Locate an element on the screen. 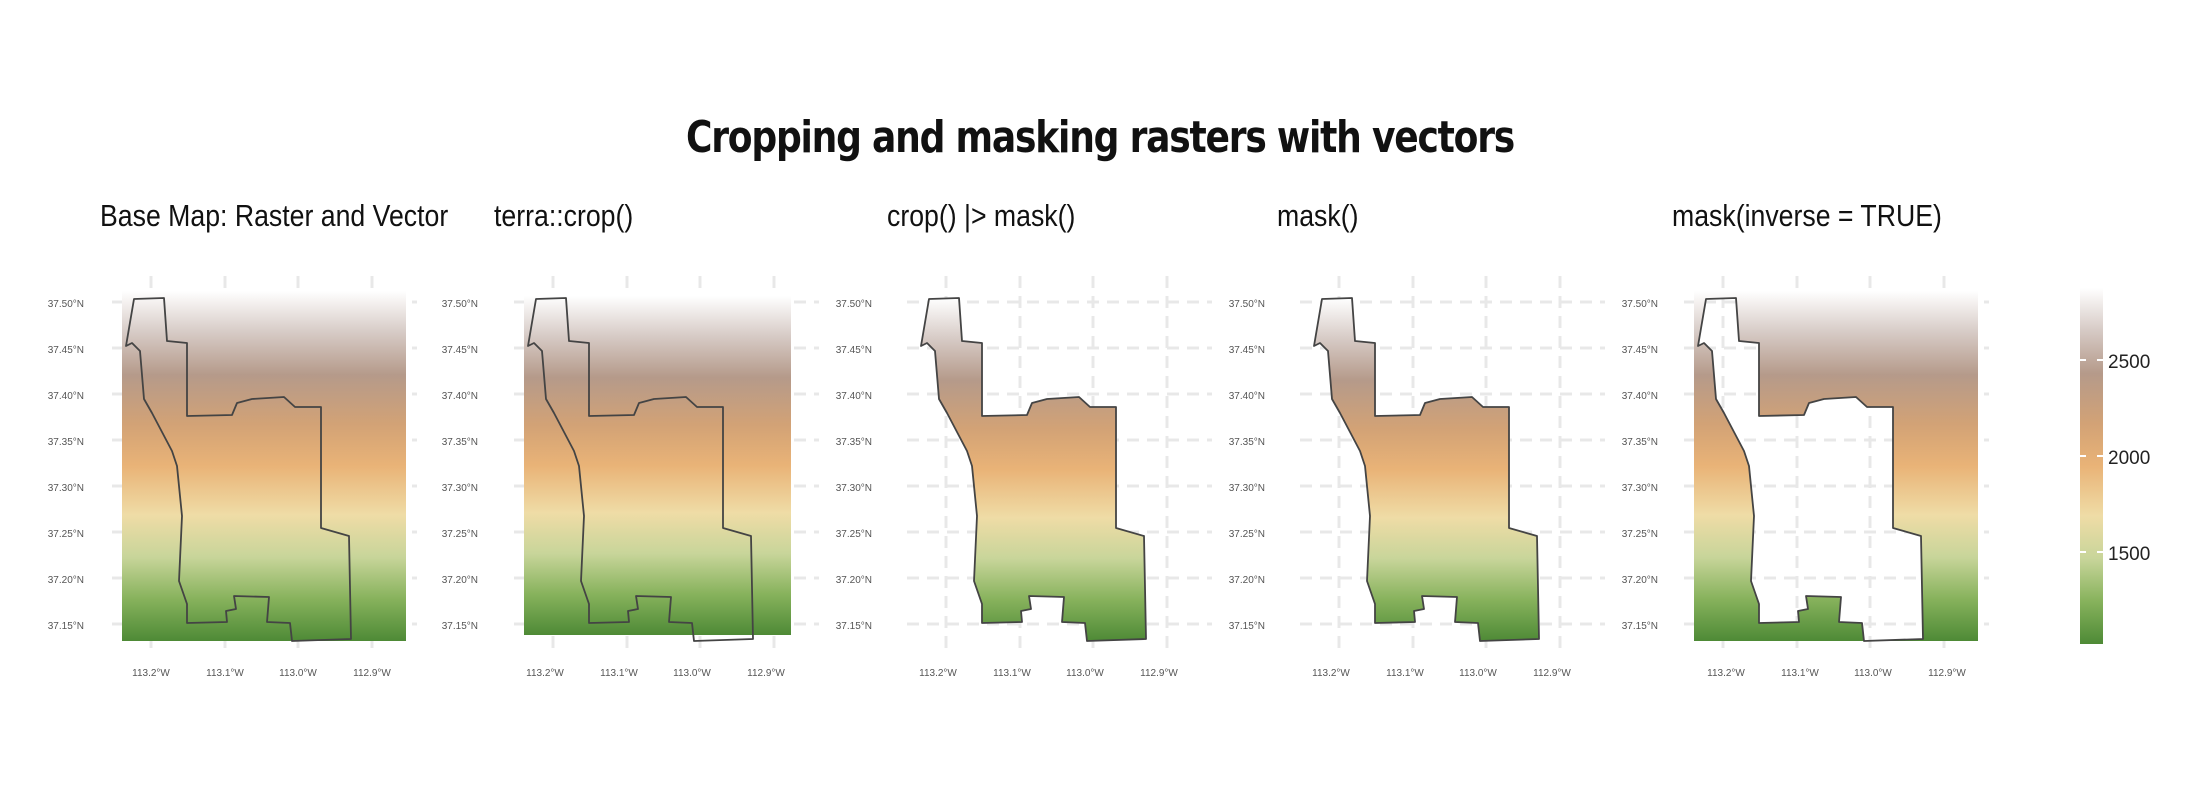 The width and height of the screenshot is (2200, 800). dem-raster is located at coordinates (264, 466).